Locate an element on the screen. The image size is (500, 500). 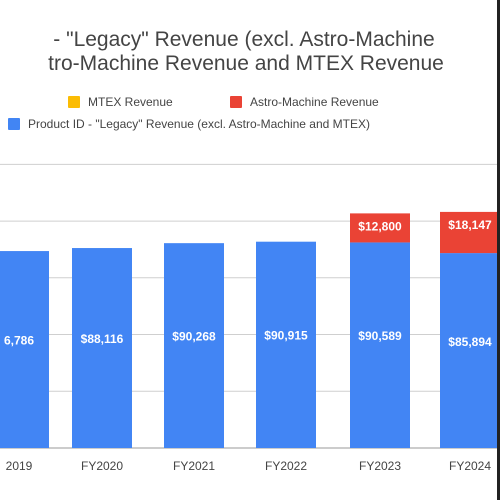
chart-title-line-1: - "Legacy" Revenue (excl. Astro-Machine is located at coordinates (244, 39).